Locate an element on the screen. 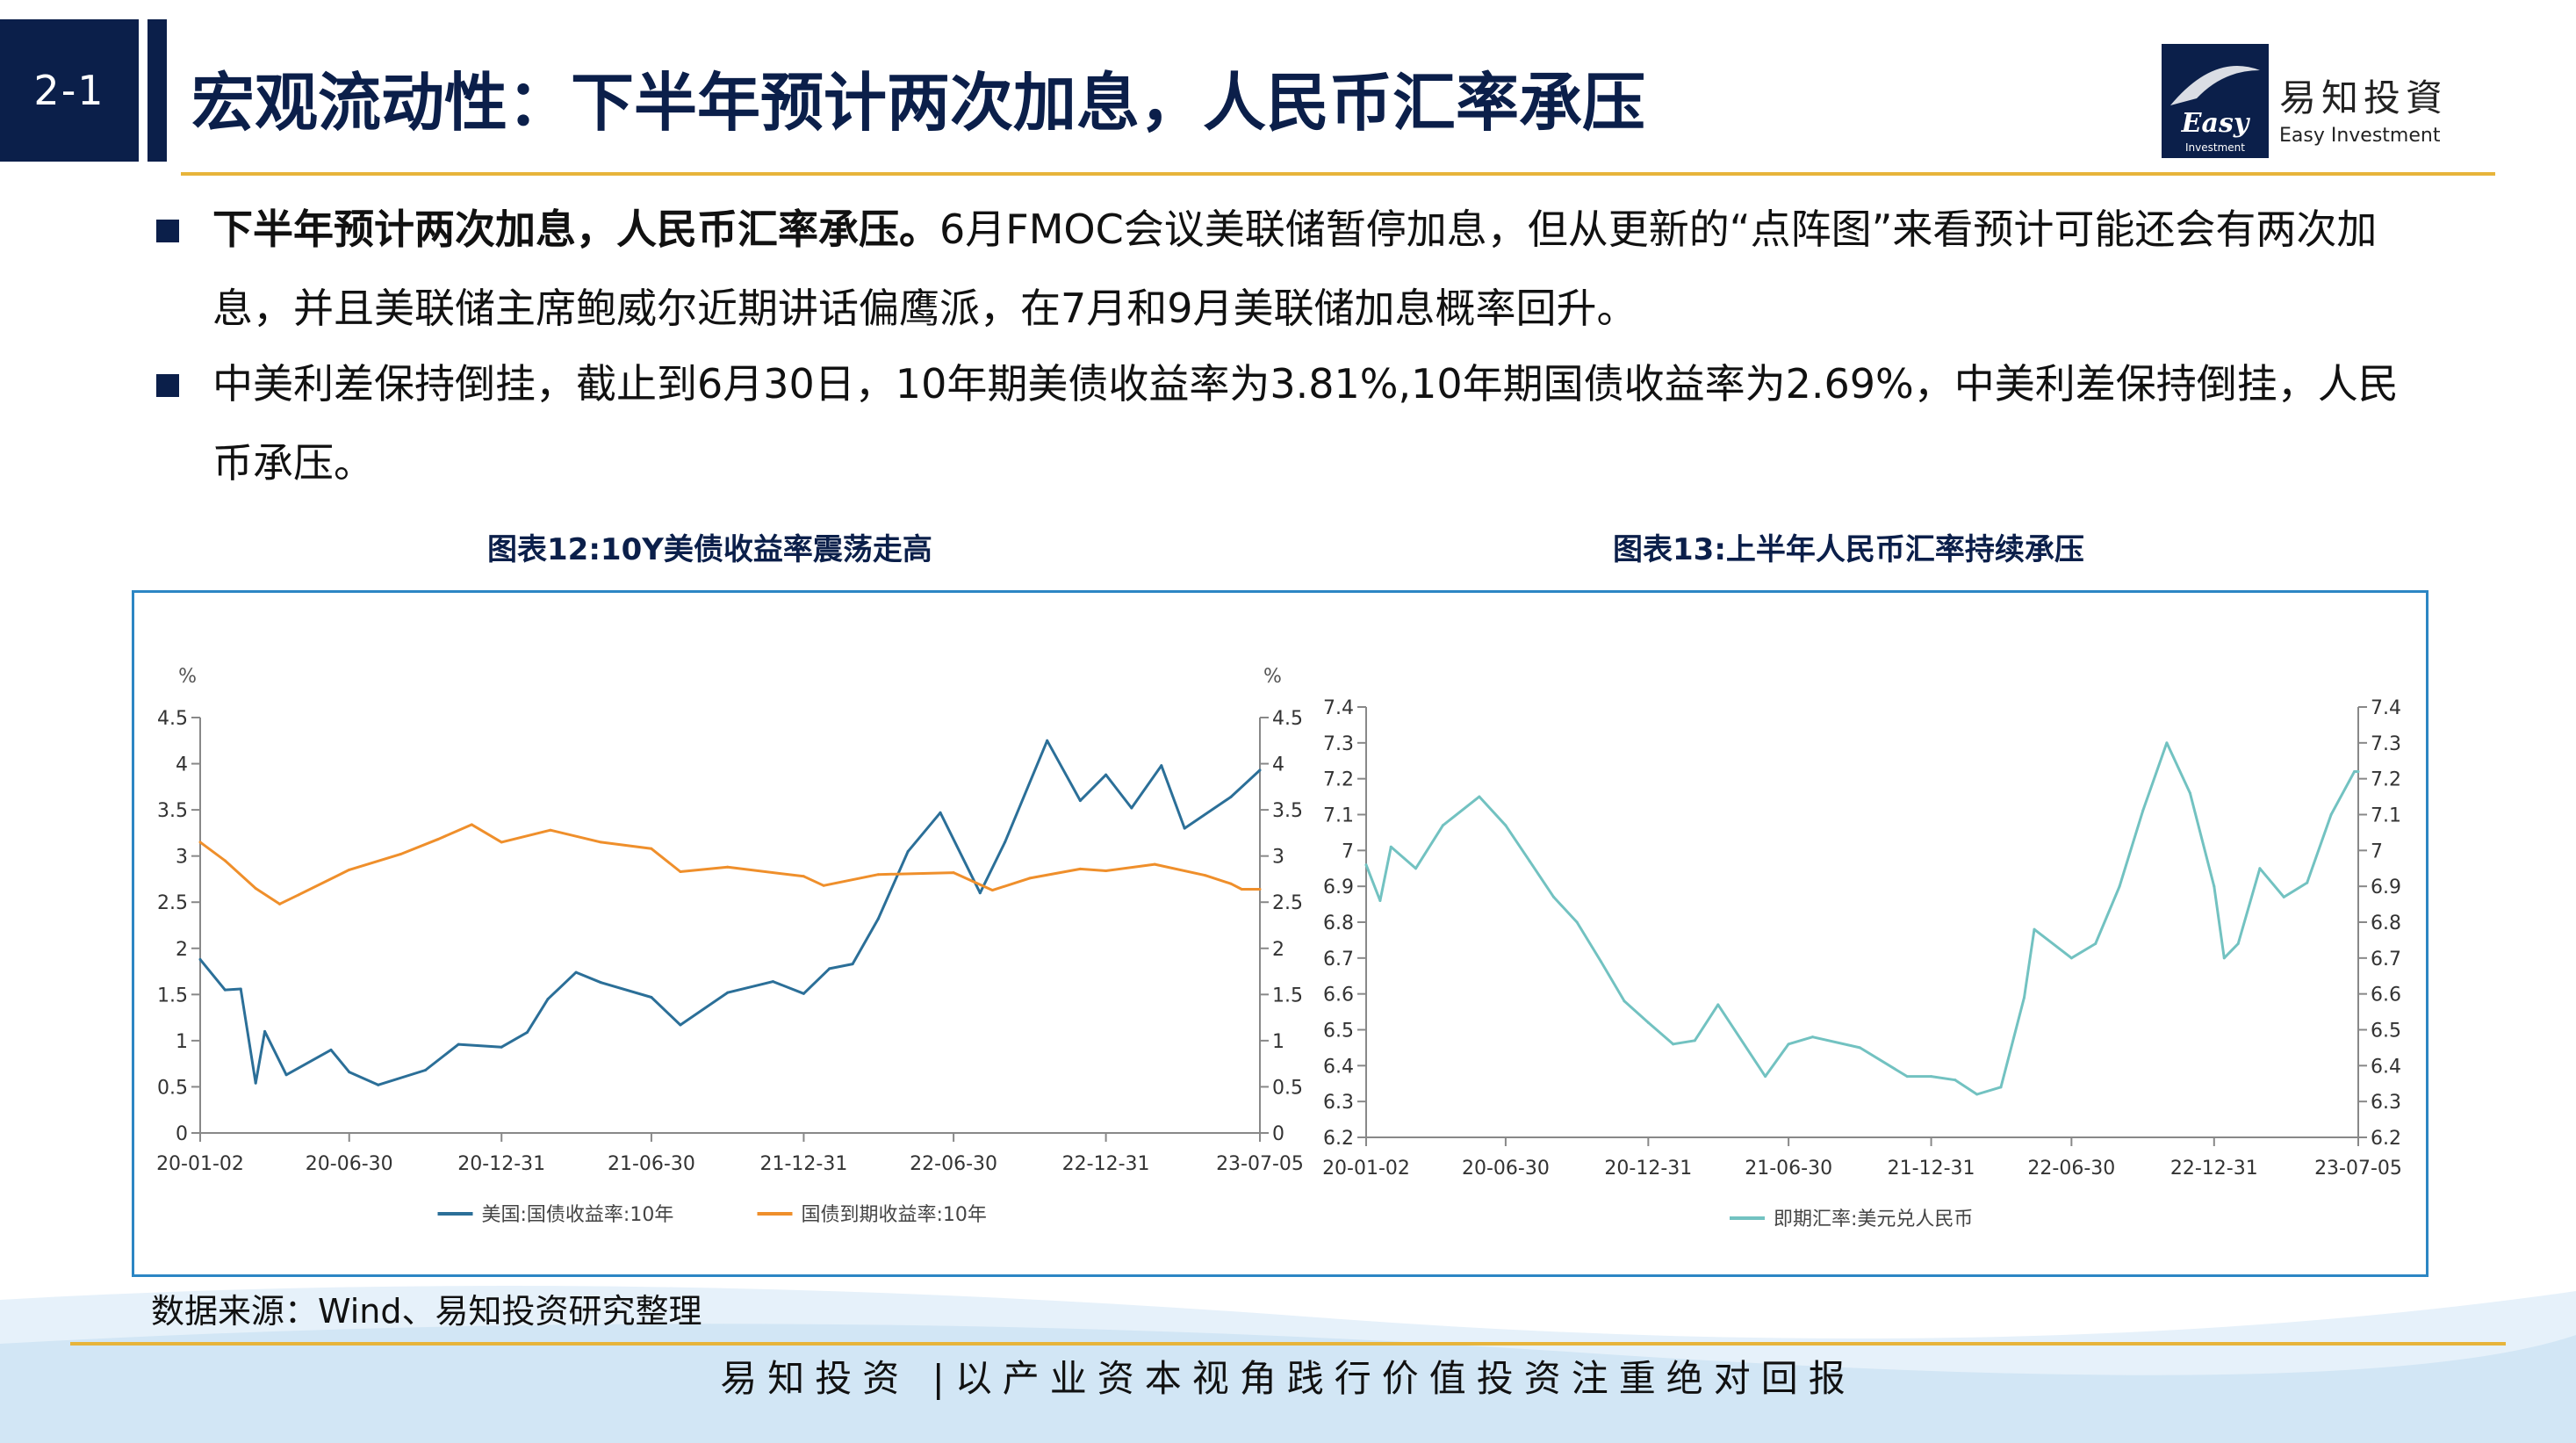  chart12-unit-right: % is located at coordinates (1272, 677).